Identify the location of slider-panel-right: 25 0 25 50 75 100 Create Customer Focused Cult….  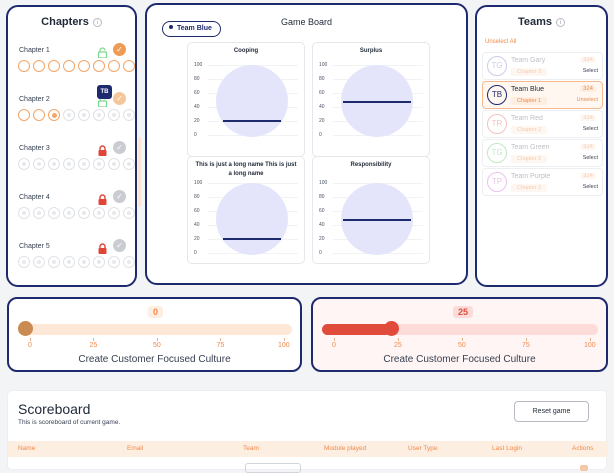
(459, 334).